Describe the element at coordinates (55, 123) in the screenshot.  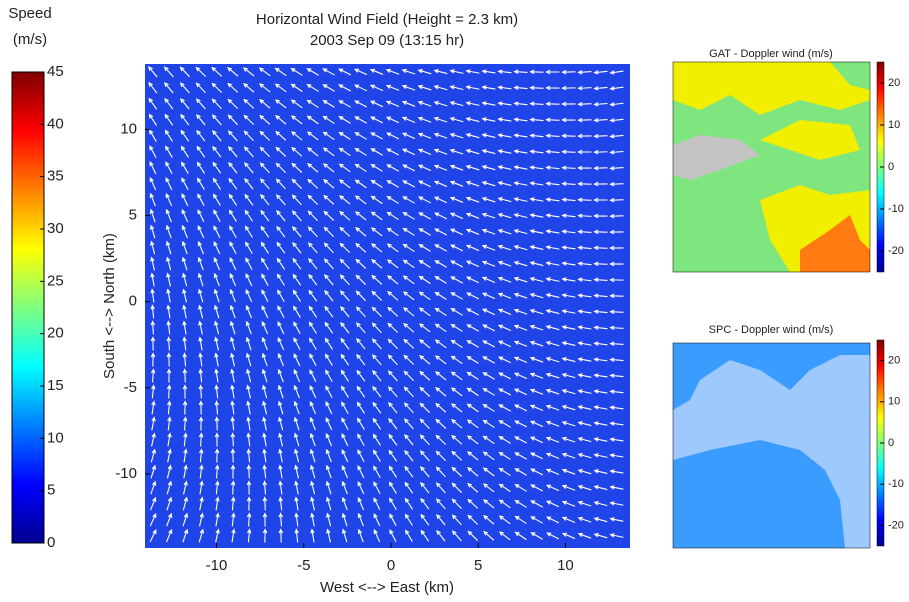
I see `colorbar-tick-label: 40` at that location.